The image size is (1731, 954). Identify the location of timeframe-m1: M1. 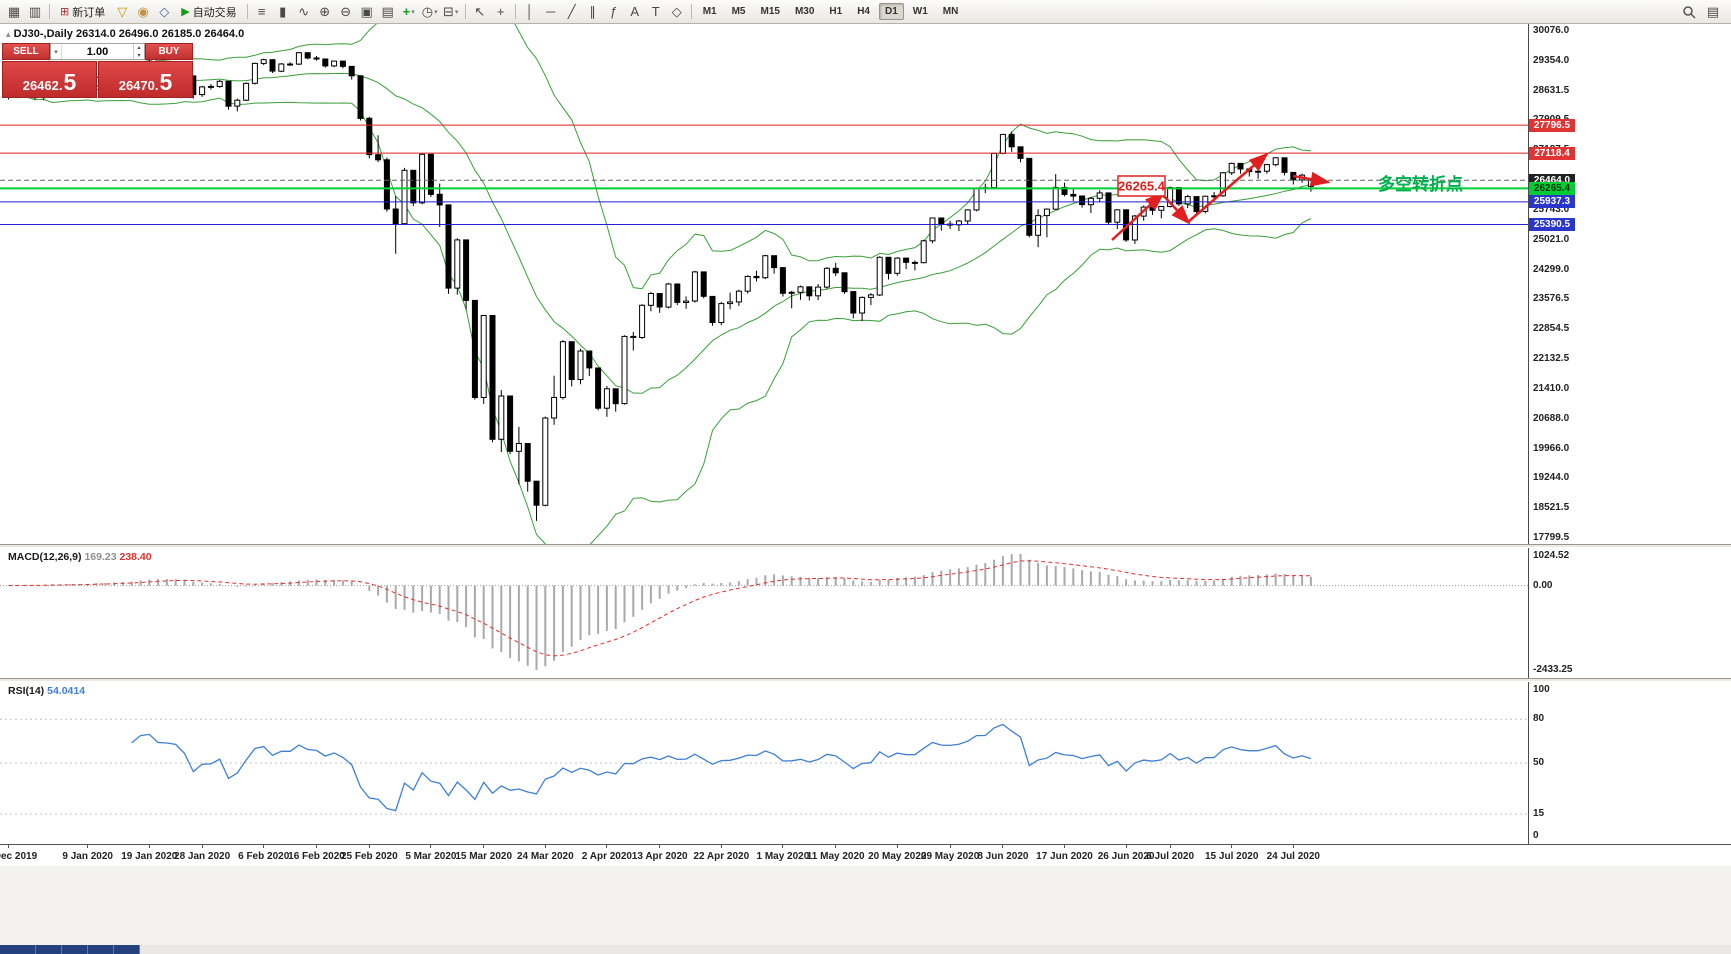
(709, 11).